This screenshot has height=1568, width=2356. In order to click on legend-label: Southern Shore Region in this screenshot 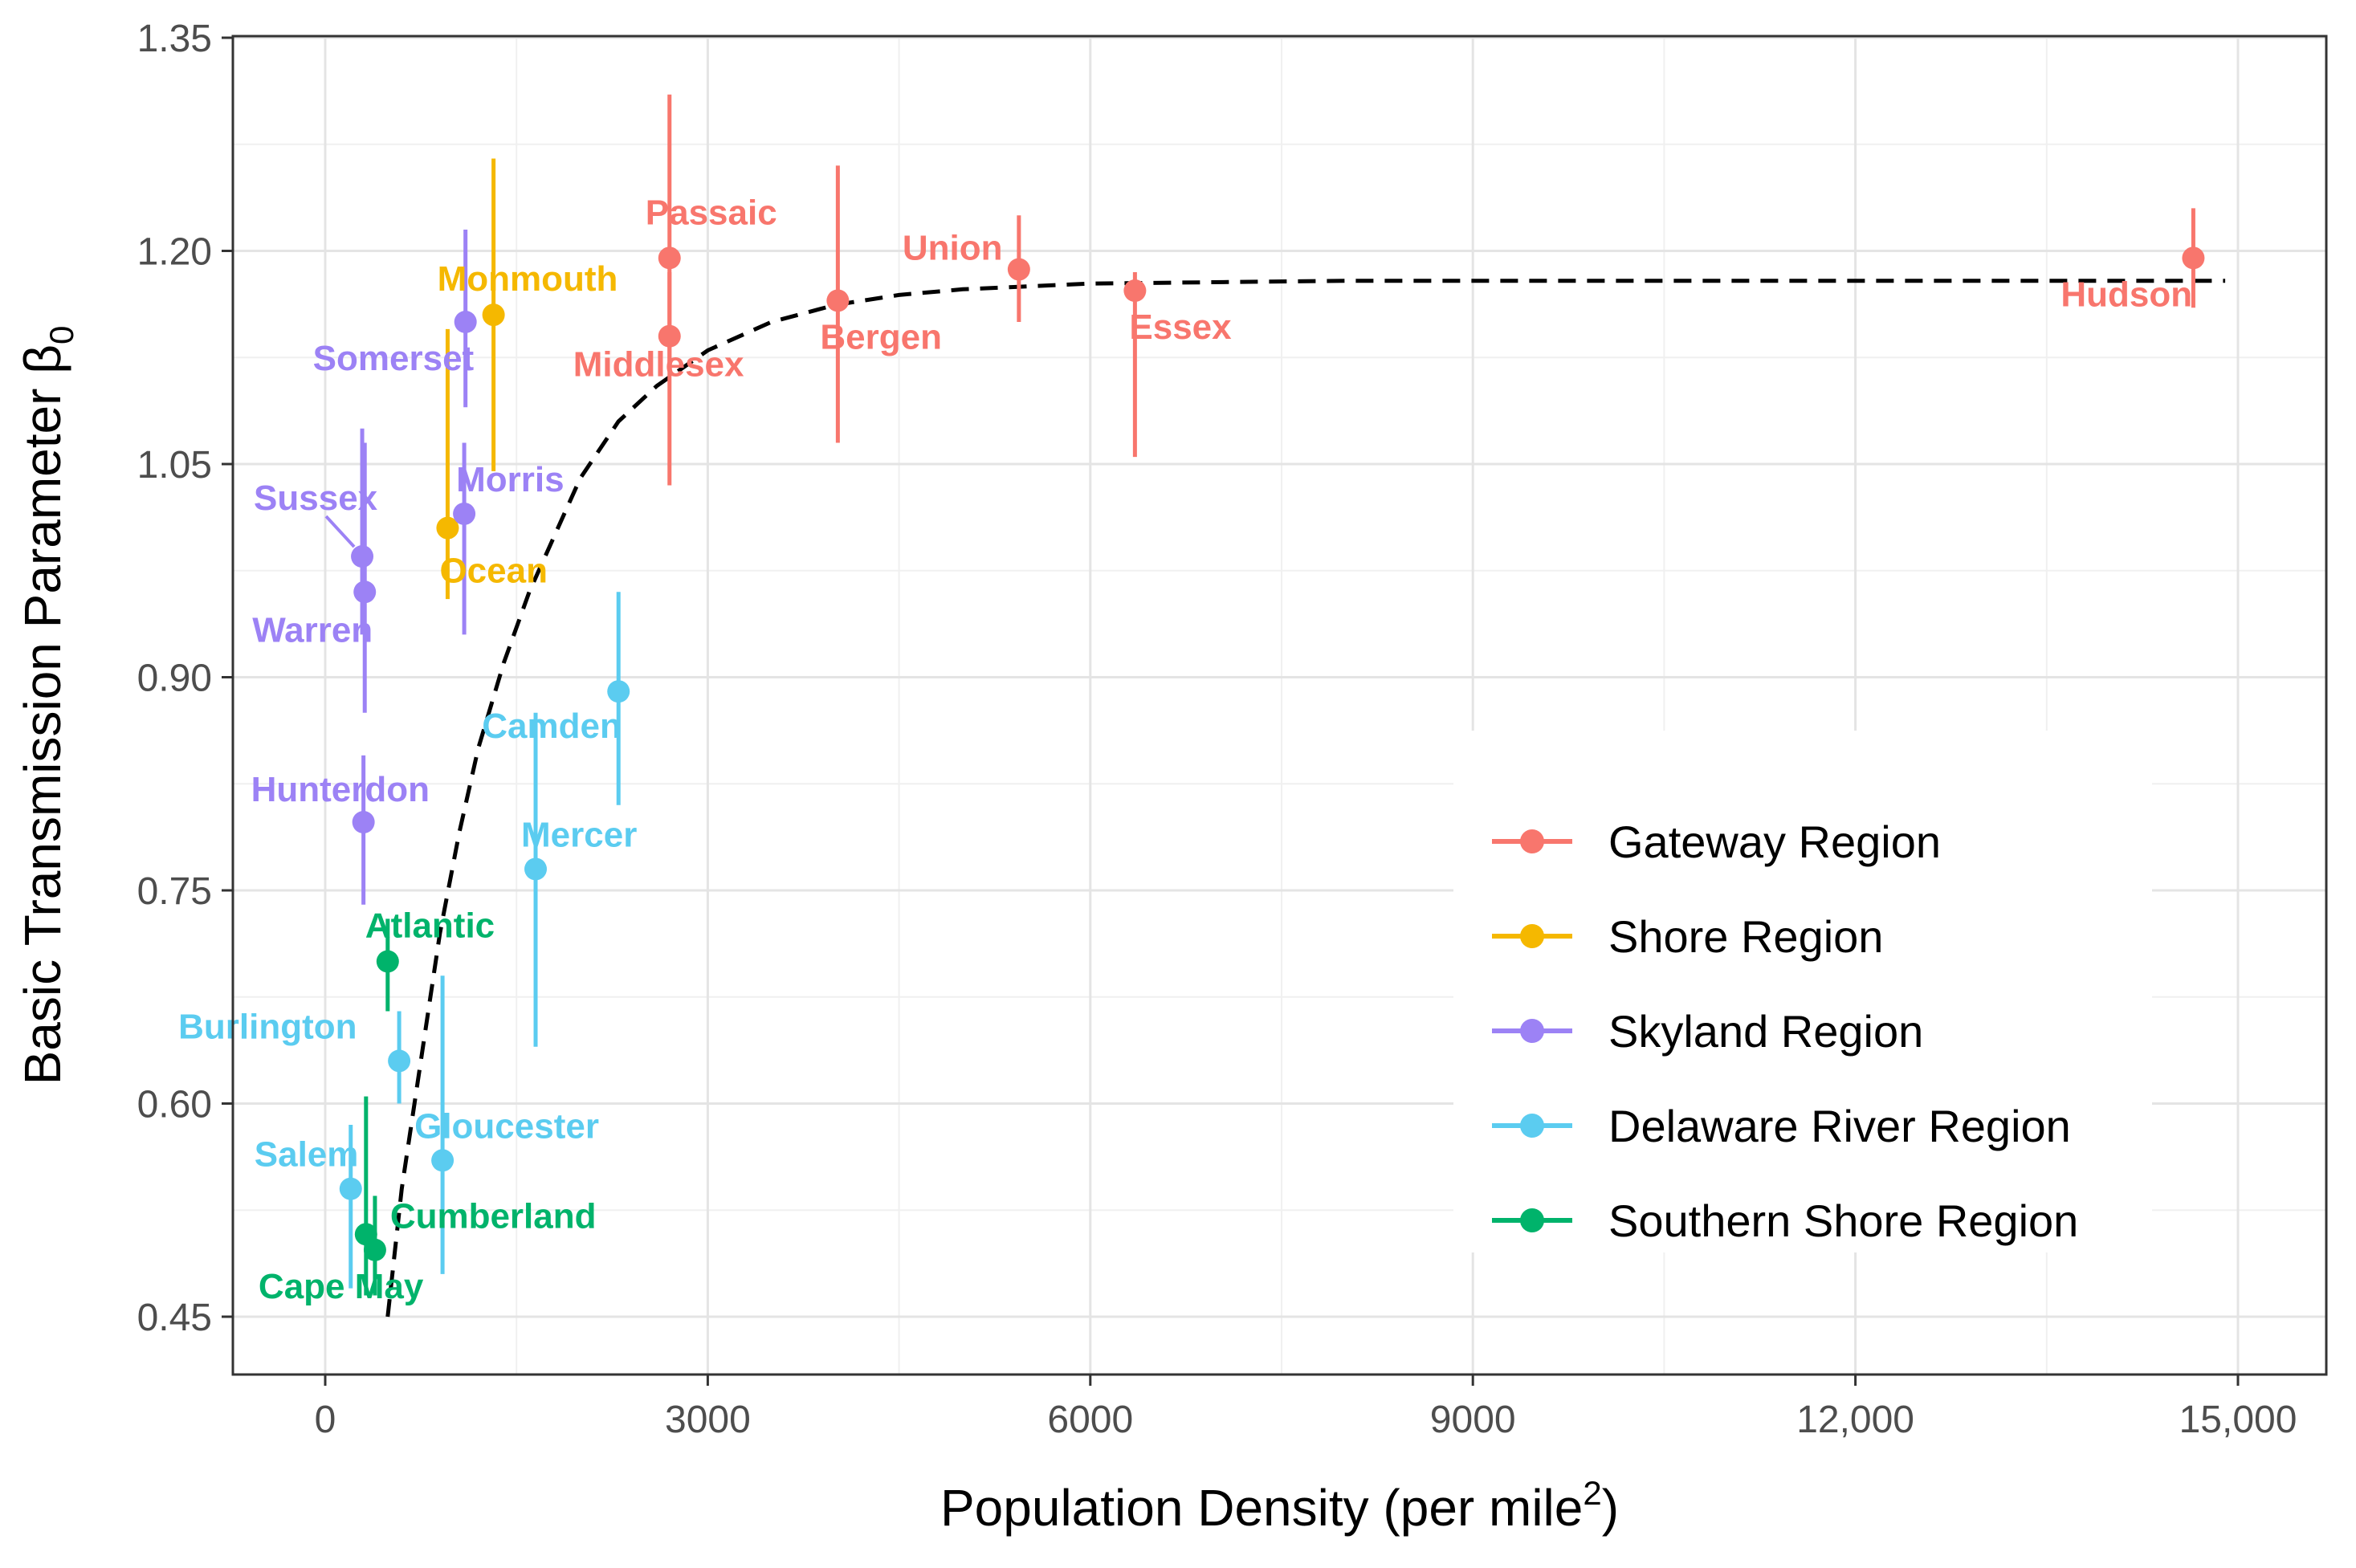, I will do `click(1843, 1220)`.